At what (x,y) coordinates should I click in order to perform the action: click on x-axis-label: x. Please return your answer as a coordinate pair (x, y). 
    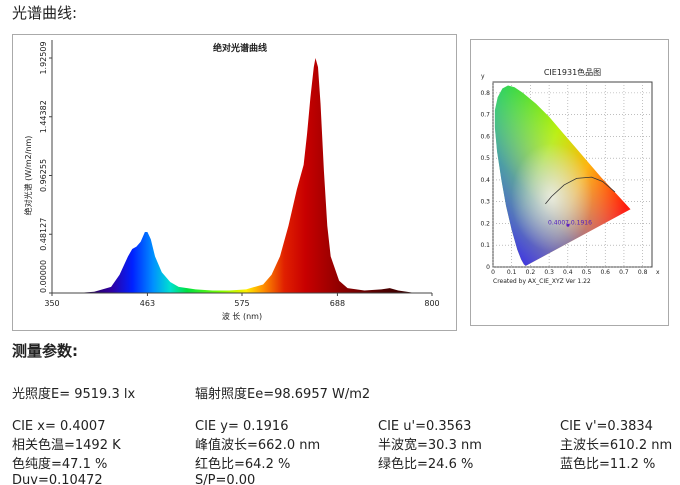
    Looking at the image, I should click on (658, 272).